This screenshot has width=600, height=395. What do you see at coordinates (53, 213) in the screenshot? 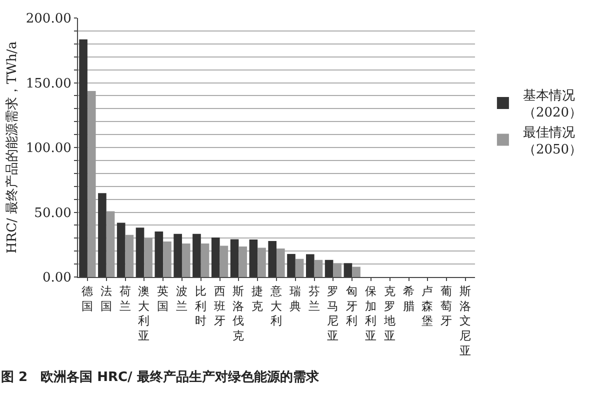
I see `y-tick-label: 50.00` at bounding box center [53, 213].